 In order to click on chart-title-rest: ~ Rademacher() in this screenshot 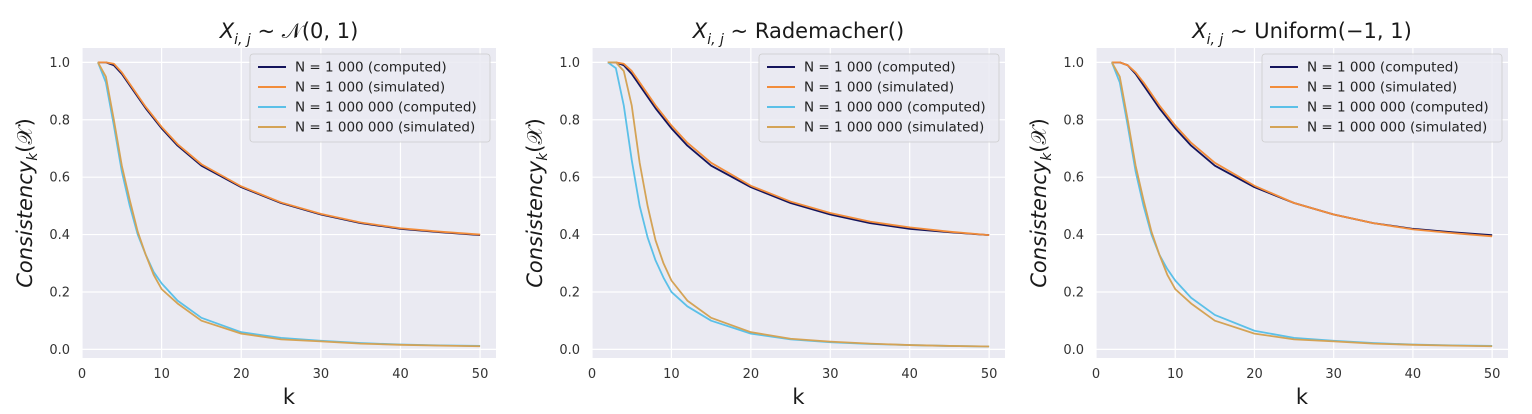, I will do `click(814, 31)`.